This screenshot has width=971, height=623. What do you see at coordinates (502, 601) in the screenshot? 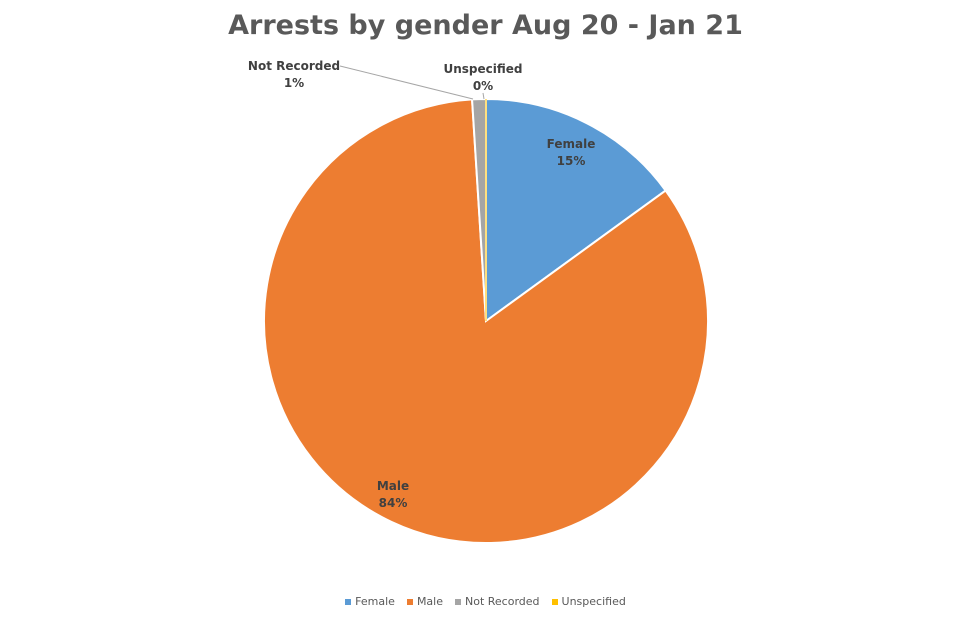
I see `legend-label-not-recorded: Not Recorded` at bounding box center [502, 601].